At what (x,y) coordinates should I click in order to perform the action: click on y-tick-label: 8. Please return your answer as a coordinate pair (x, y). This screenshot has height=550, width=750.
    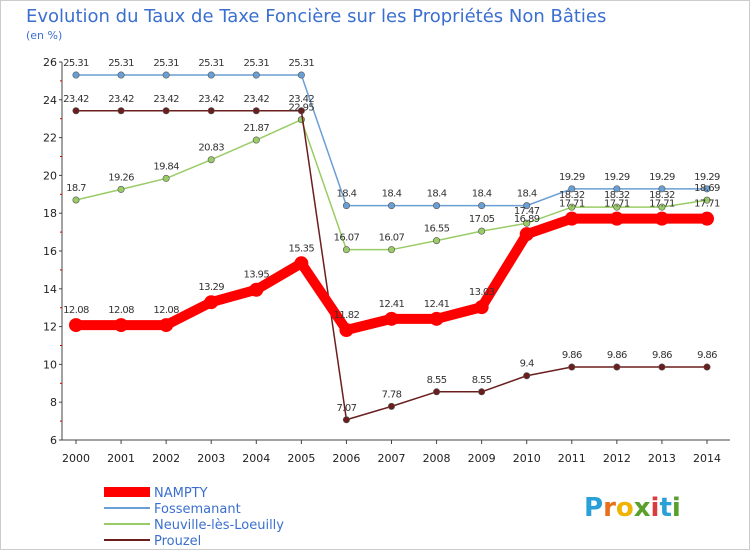
    Looking at the image, I should click on (53, 402).